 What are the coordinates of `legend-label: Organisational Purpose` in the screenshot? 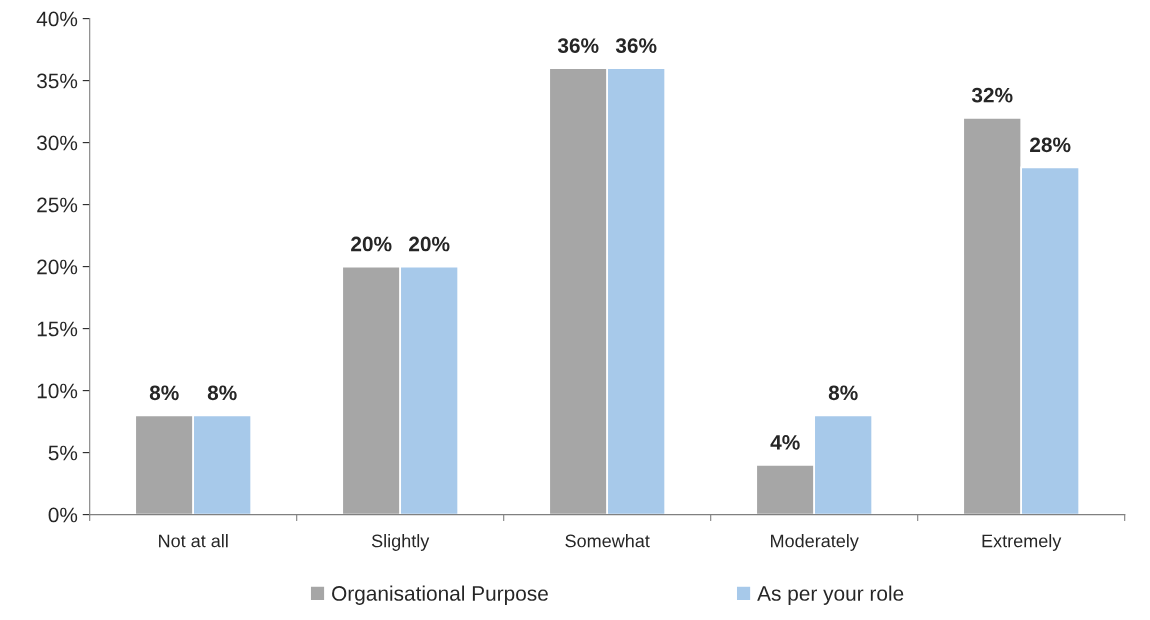 It's located at (440, 595).